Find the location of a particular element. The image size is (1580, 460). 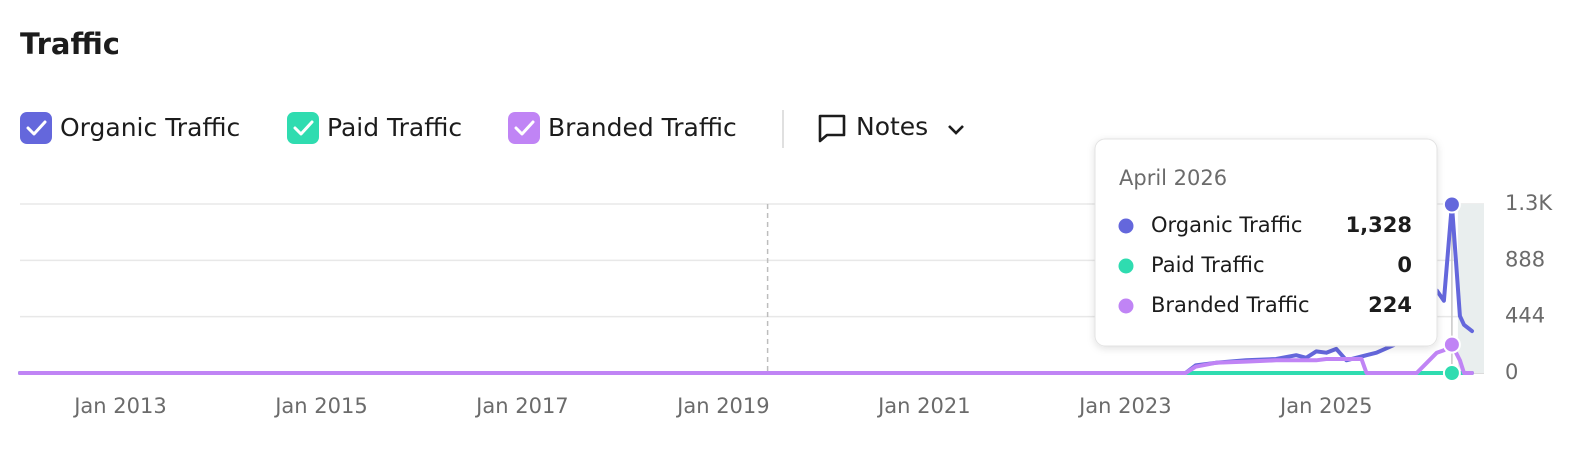

legend-item: Organic Traffic is located at coordinates (130, 128).